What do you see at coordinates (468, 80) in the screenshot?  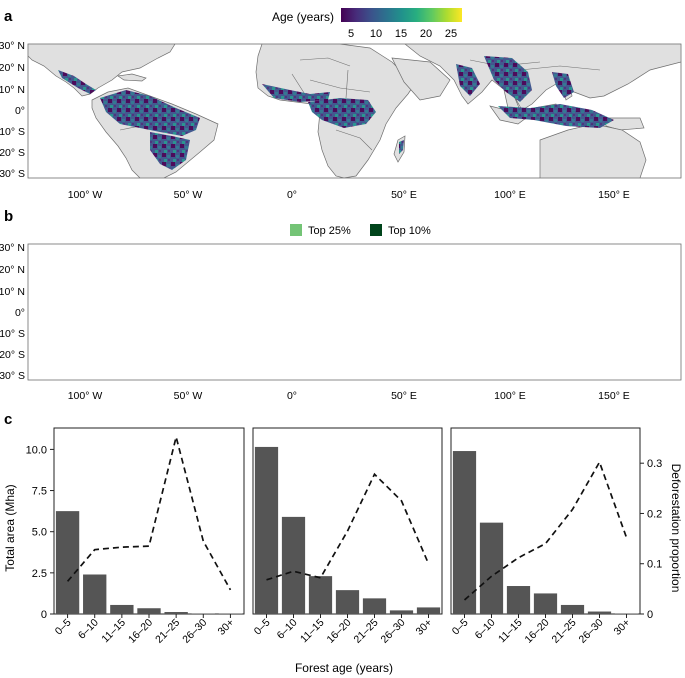 I see `forest-south-asia` at bounding box center [468, 80].